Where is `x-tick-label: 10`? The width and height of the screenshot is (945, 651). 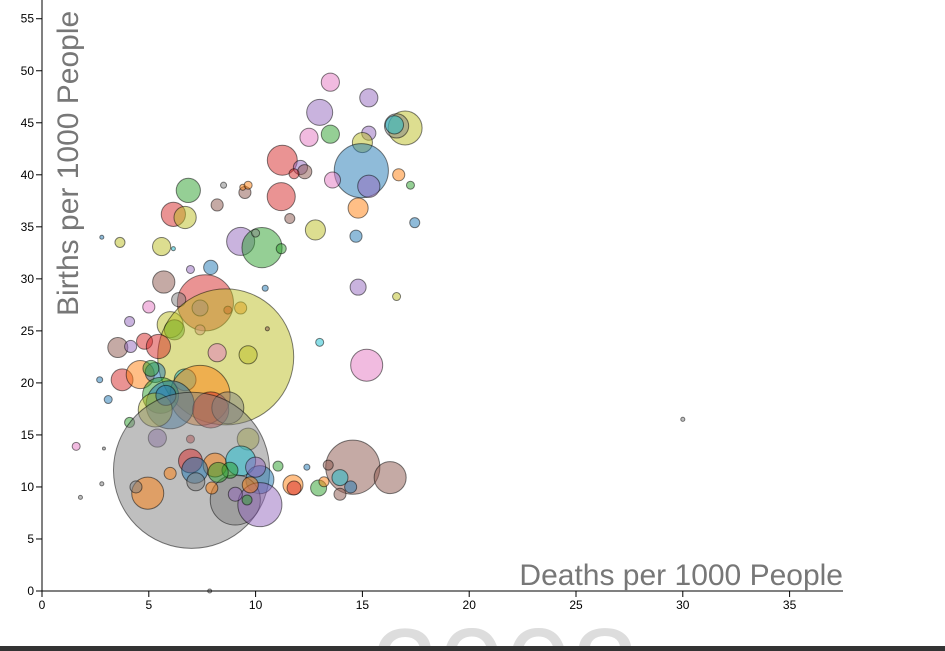 x-tick-label: 10 is located at coordinates (256, 605).